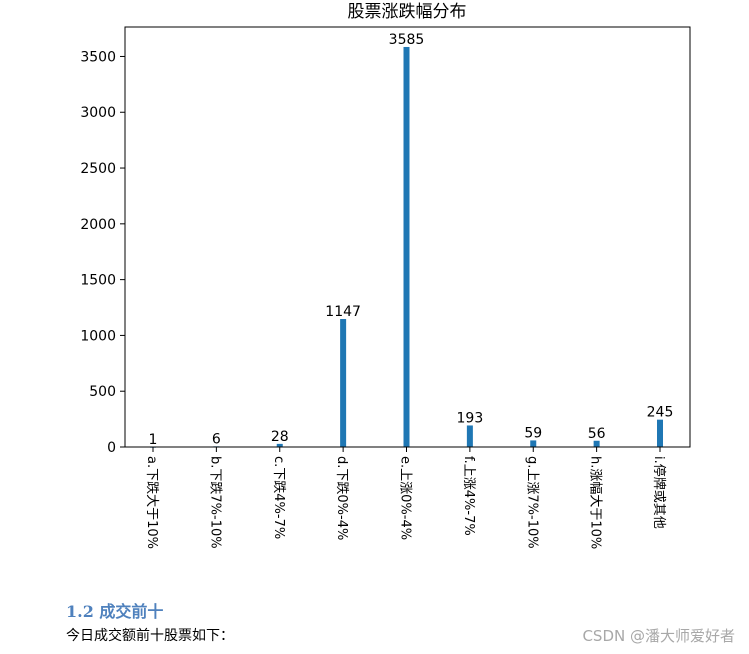 This screenshot has width=749, height=654. Describe the element at coordinates (343, 312) in the screenshot. I see `data-label: 1147` at that location.